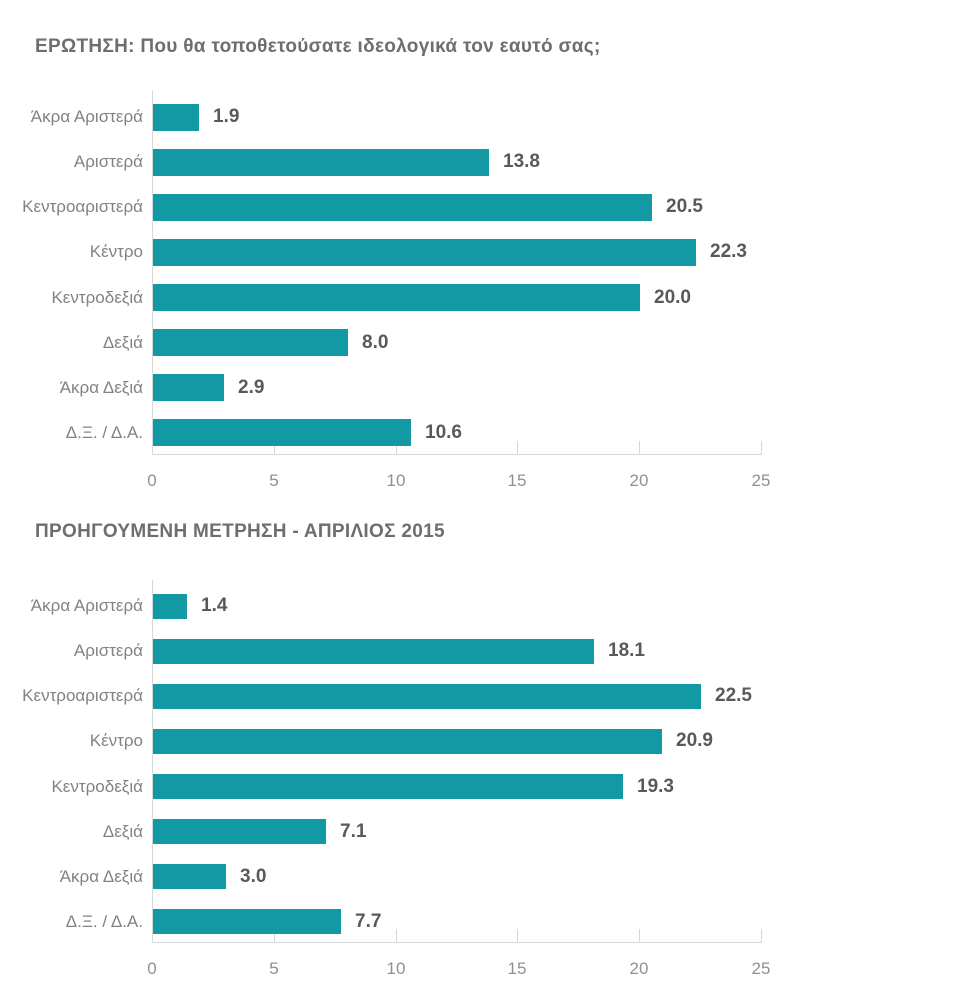  I want to click on value-label: 13.8, so click(521, 162).